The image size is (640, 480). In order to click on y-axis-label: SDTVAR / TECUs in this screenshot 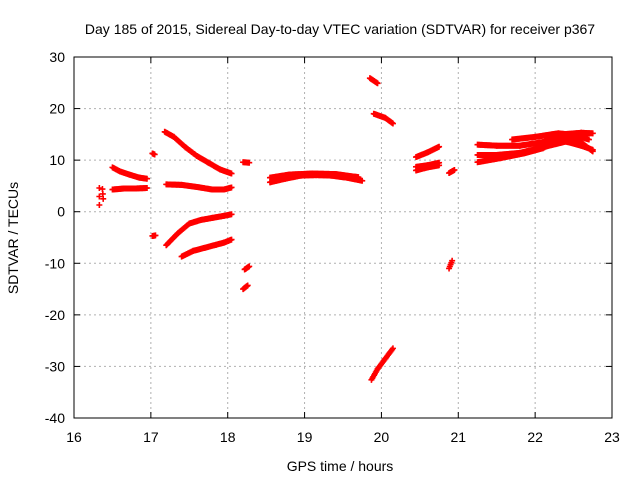, I will do `click(13, 238)`.